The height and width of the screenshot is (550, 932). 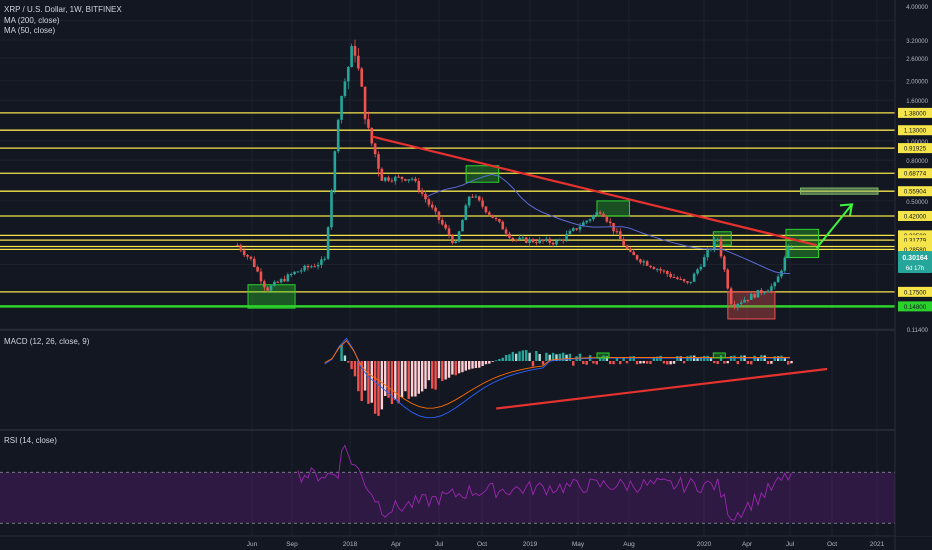 I want to click on rsi-pane: 80.0060.0040.00, so click(x=464, y=484).